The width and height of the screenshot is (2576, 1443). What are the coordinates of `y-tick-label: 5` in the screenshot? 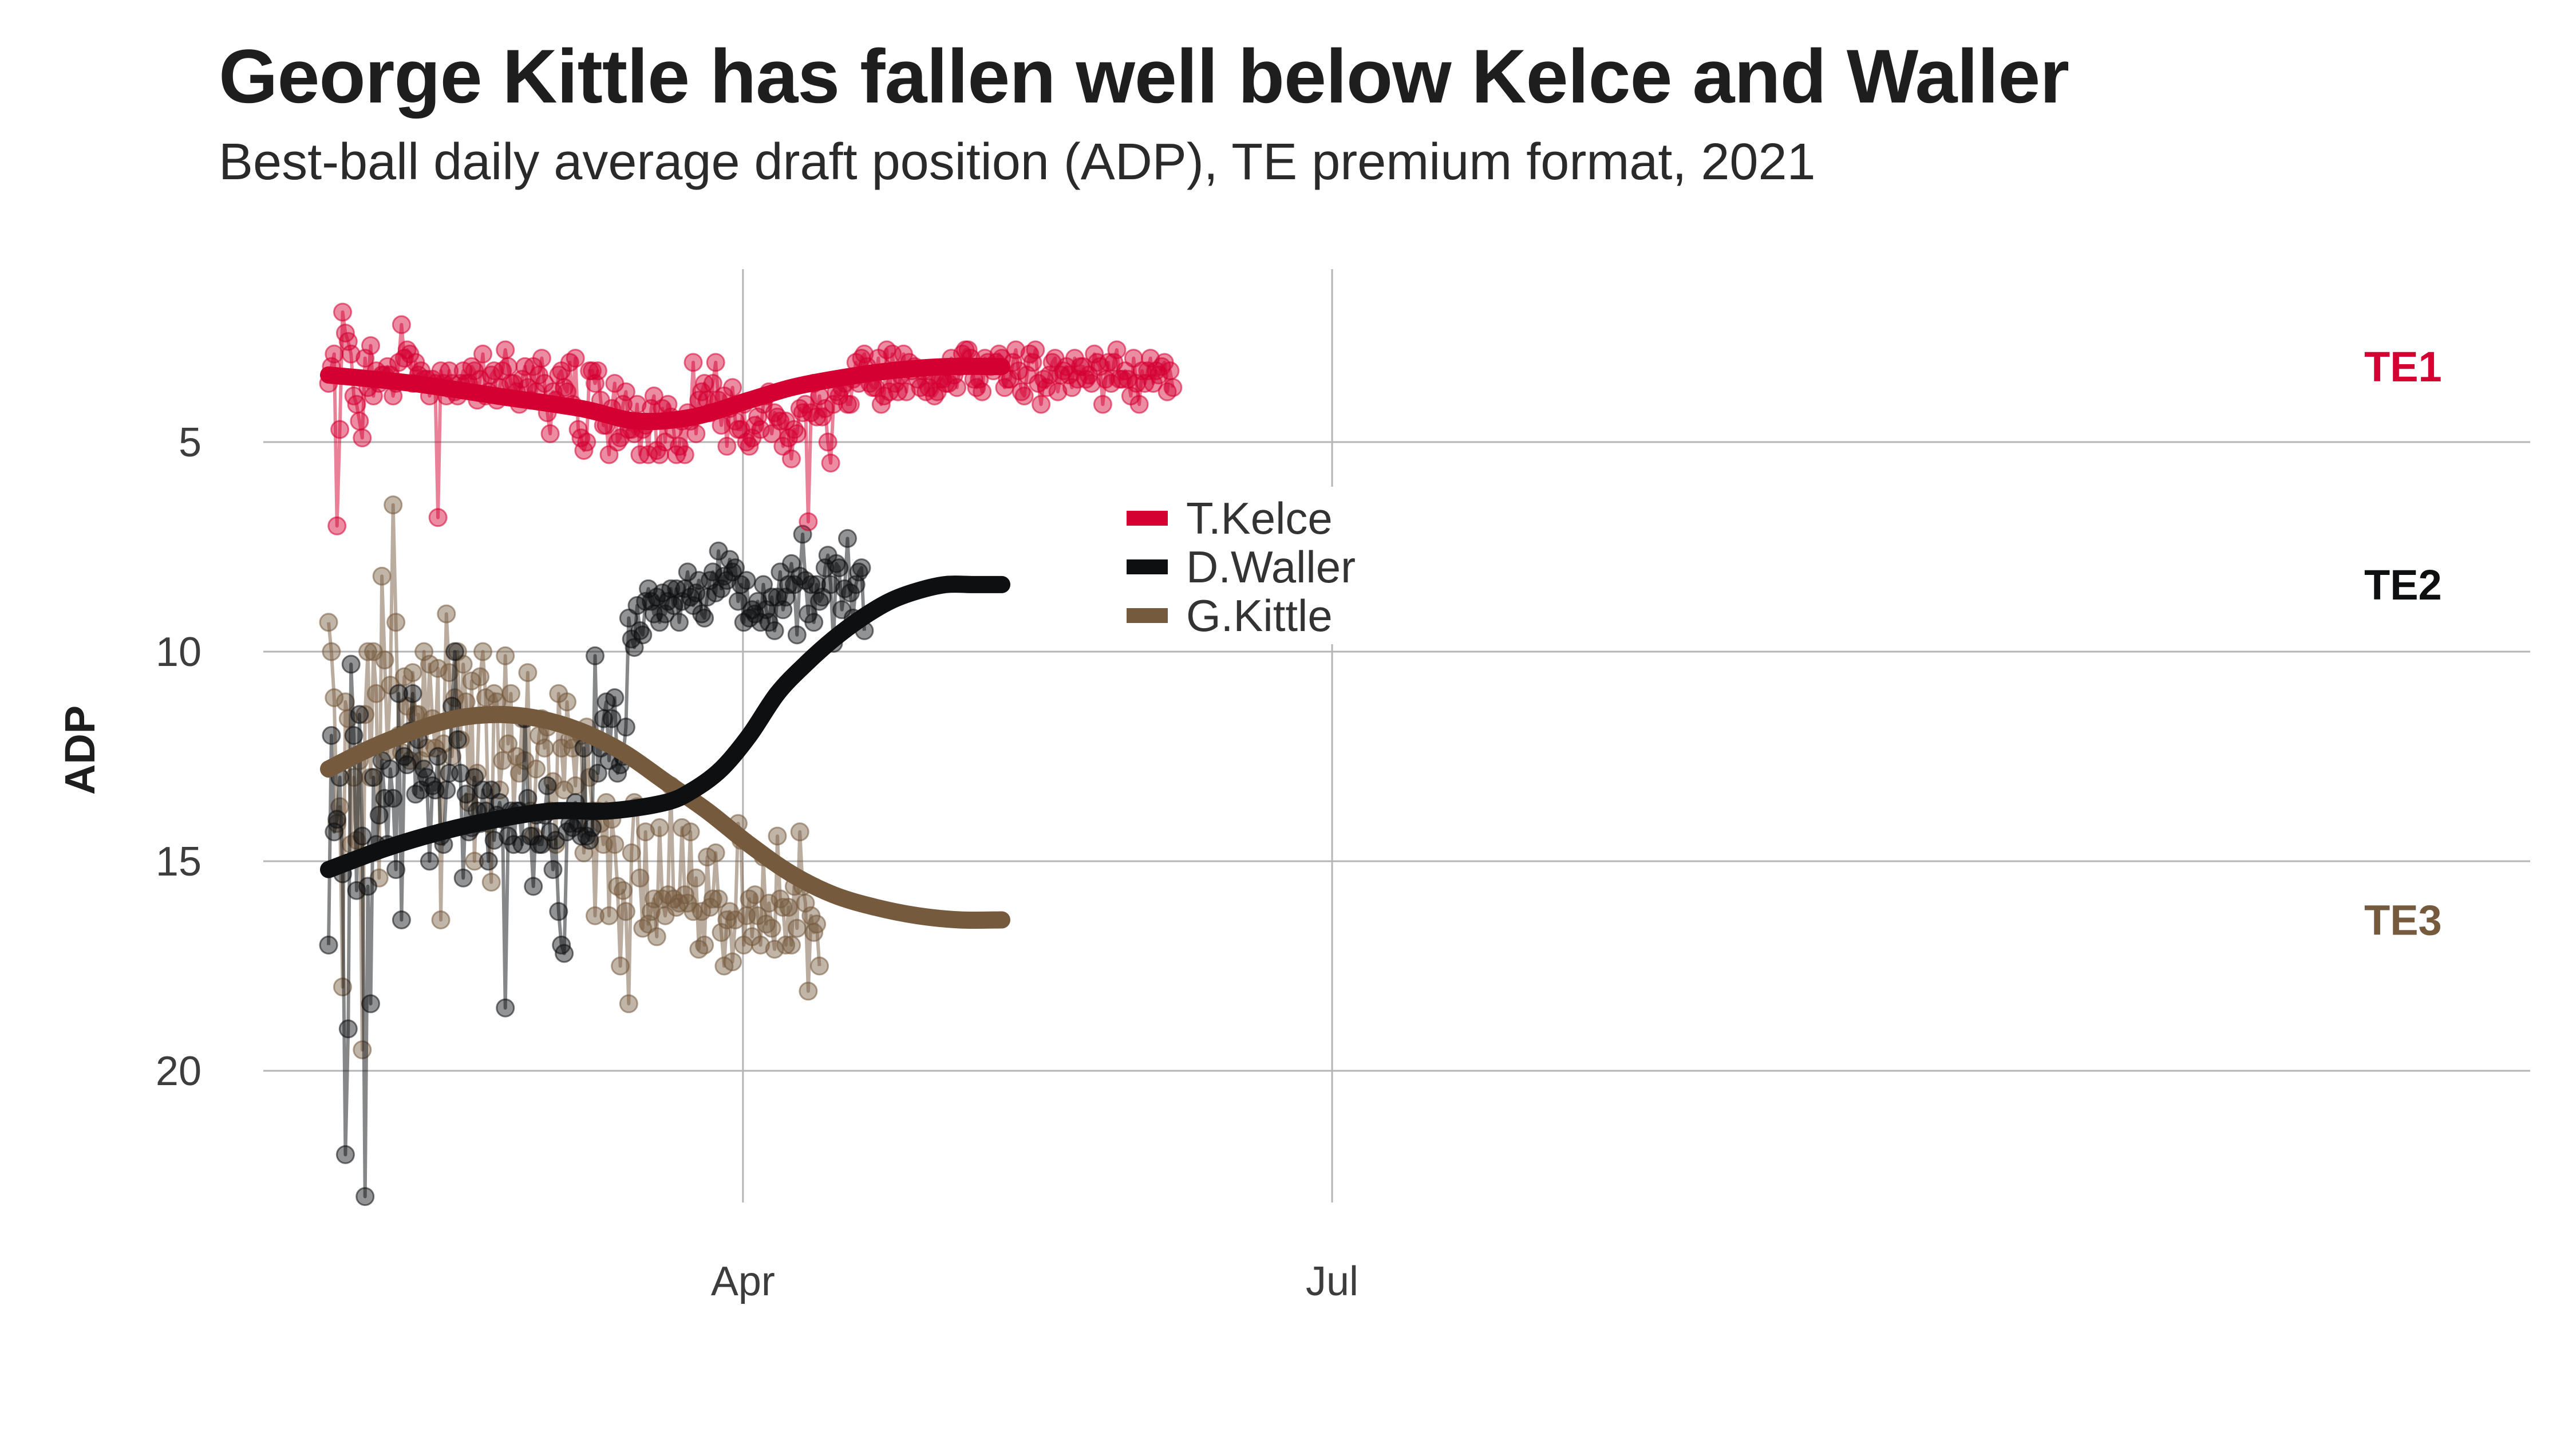 It's located at (190, 443).